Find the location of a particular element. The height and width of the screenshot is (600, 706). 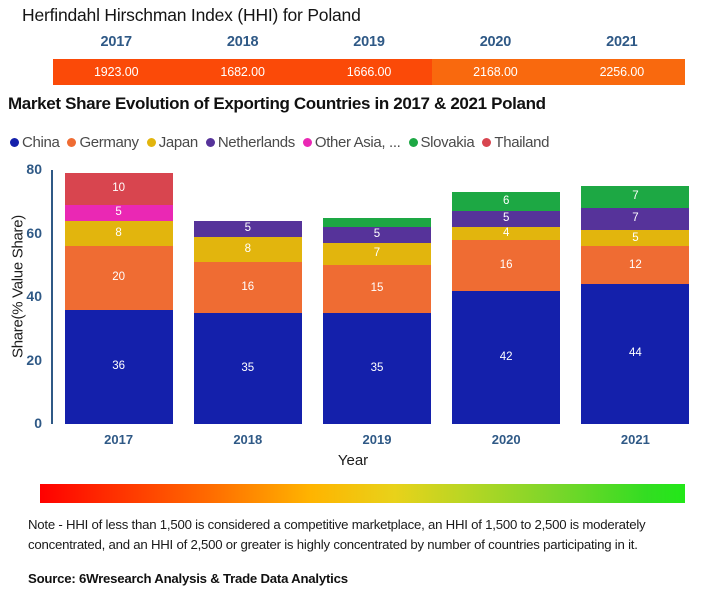

legend-item-thailand: Thailand is located at coordinates (516, 142).